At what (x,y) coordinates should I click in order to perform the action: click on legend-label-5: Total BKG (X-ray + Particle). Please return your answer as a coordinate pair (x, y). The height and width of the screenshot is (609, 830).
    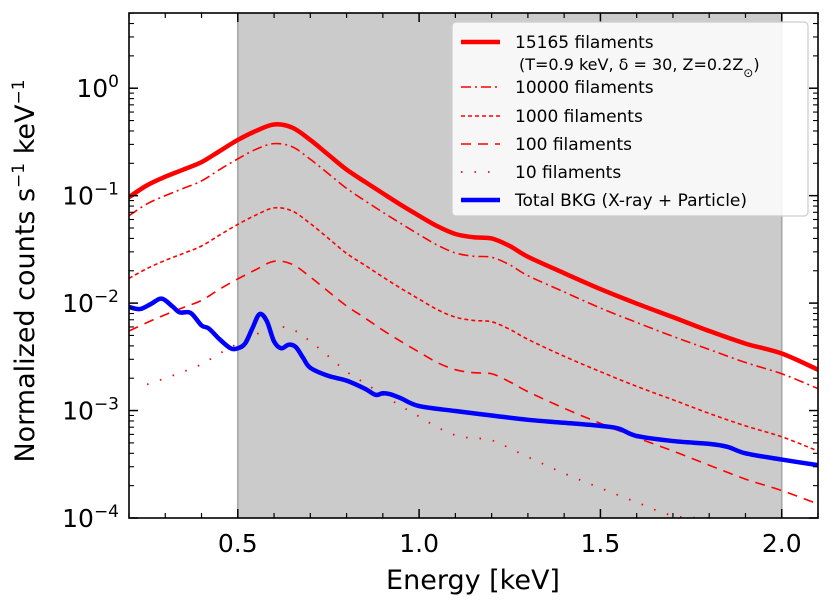
    Looking at the image, I should click on (630, 201).